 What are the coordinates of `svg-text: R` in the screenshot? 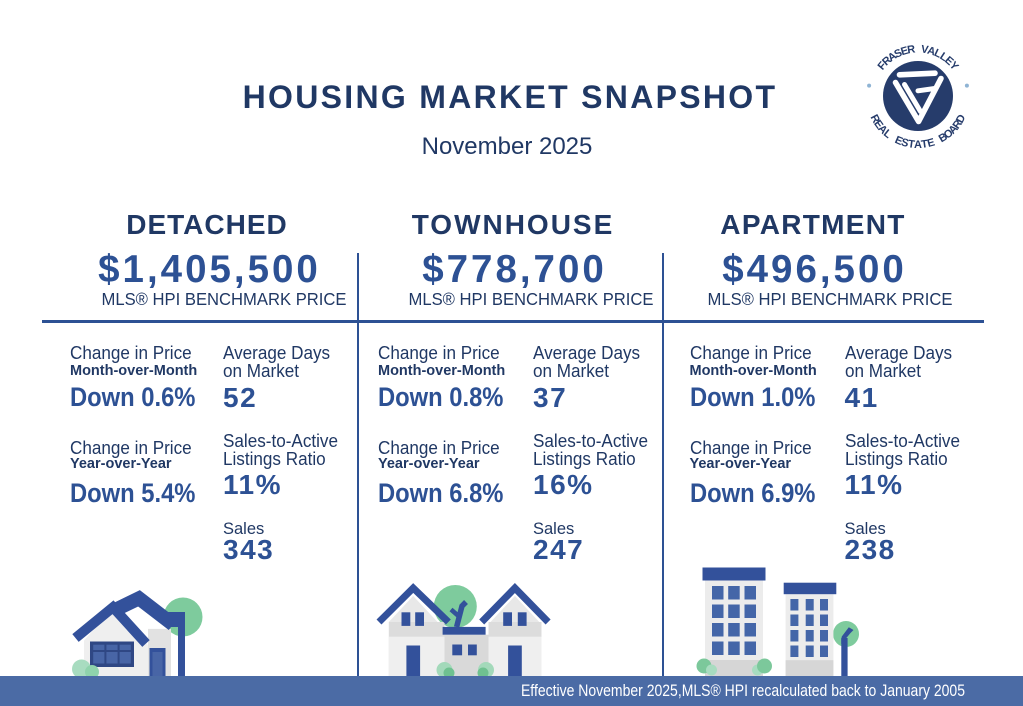 It's located at (911, 49).